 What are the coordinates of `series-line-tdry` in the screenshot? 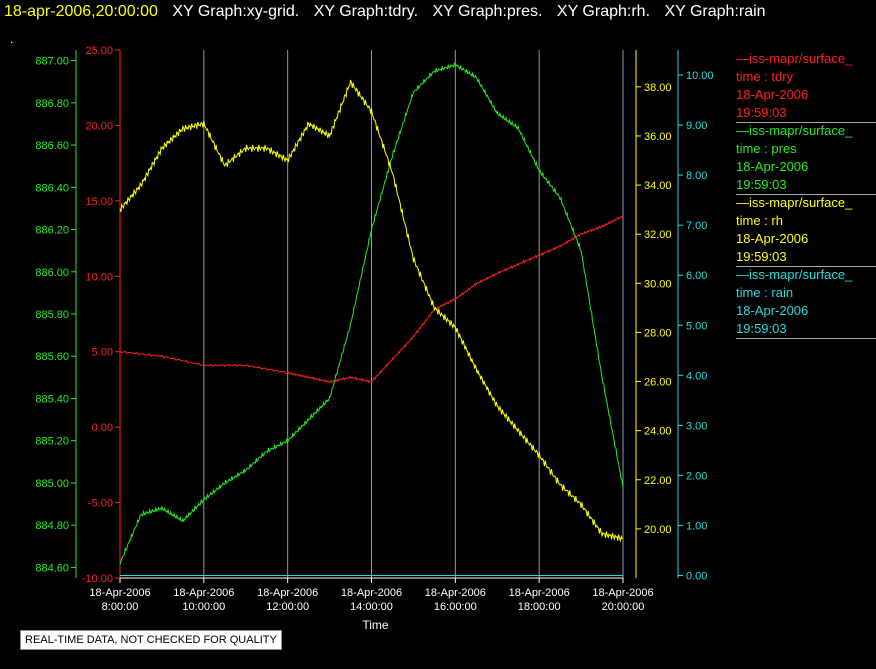 It's located at (371, 299).